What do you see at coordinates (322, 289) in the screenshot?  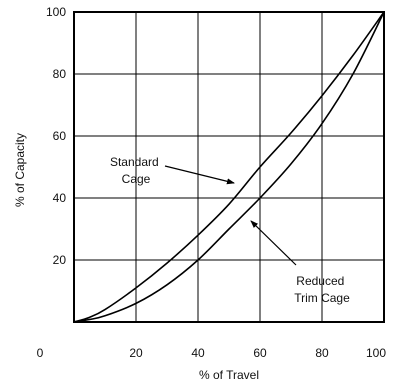 I see `reduced-trim-cage-label: Reduced Trim Cage` at bounding box center [322, 289].